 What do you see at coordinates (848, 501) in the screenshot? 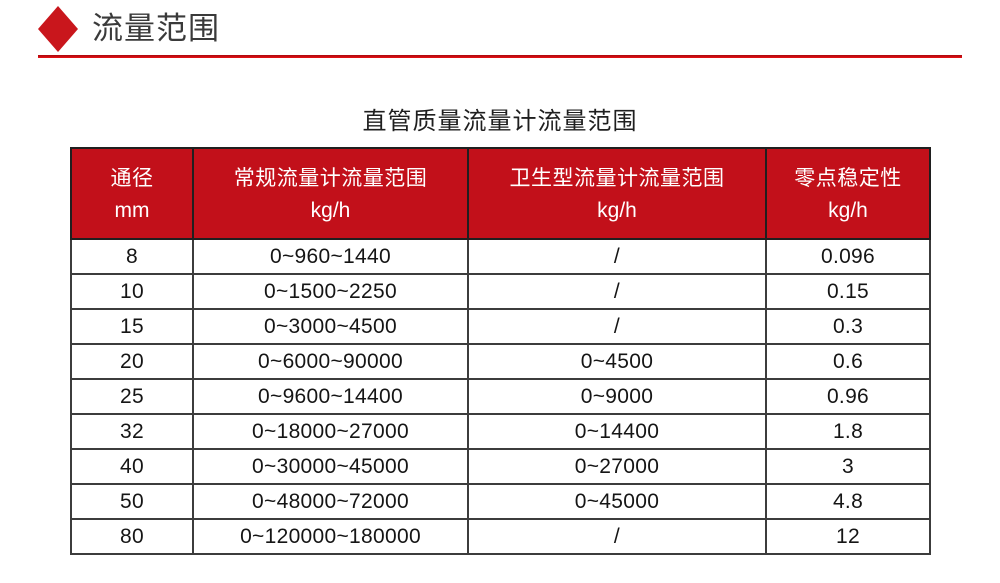
I see `table-cell: 4.8` at bounding box center [848, 501].